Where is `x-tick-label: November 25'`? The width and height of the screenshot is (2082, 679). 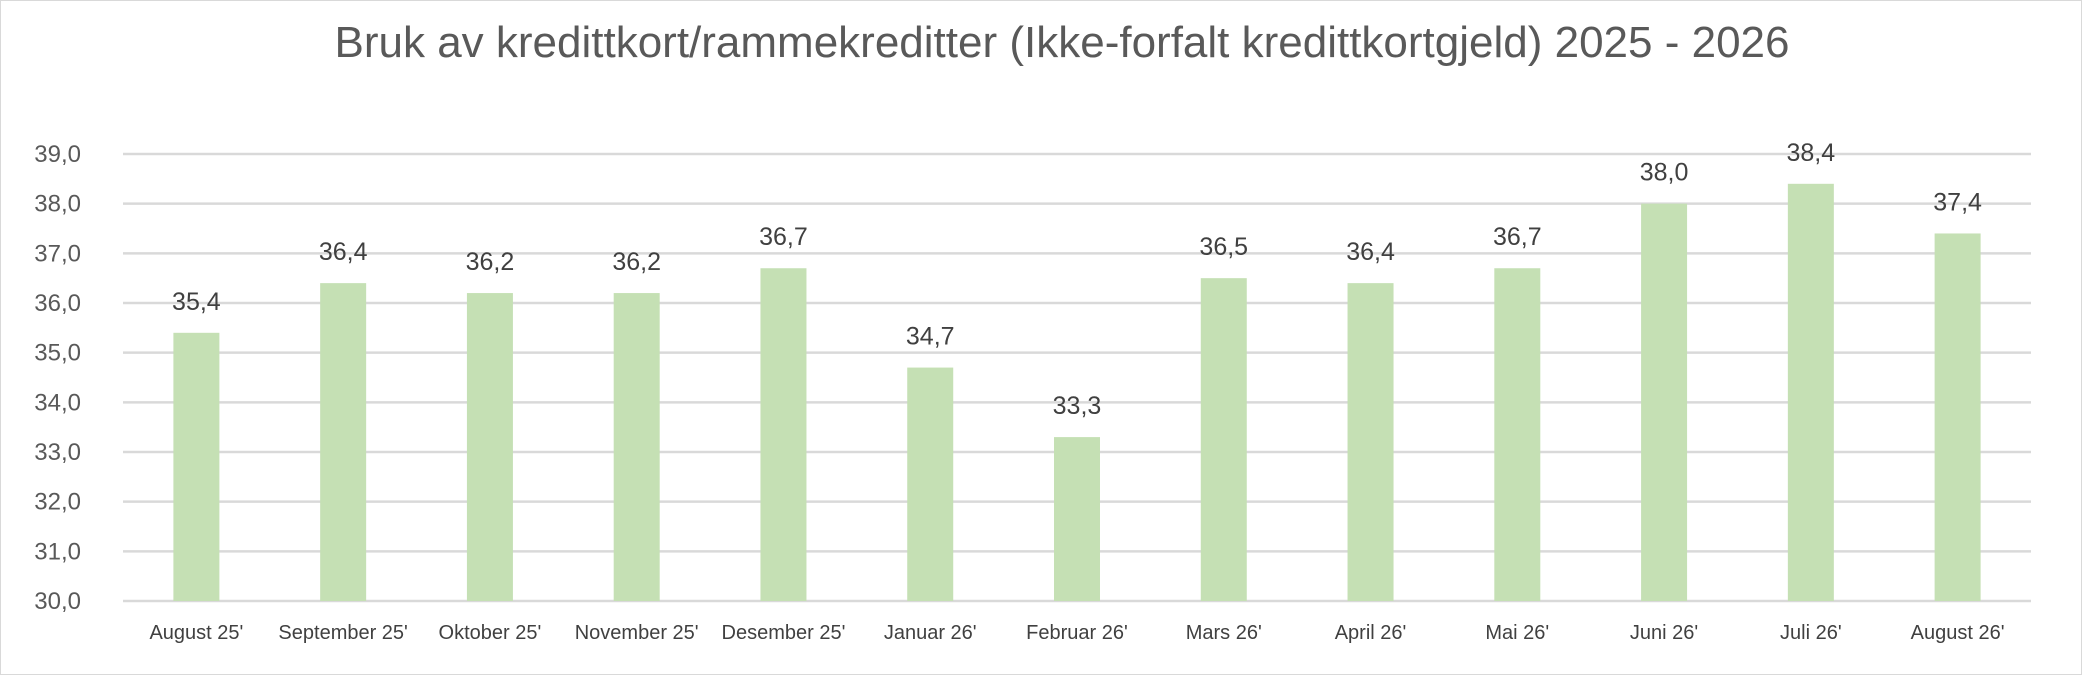
x-tick-label: November 25' is located at coordinates (637, 633).